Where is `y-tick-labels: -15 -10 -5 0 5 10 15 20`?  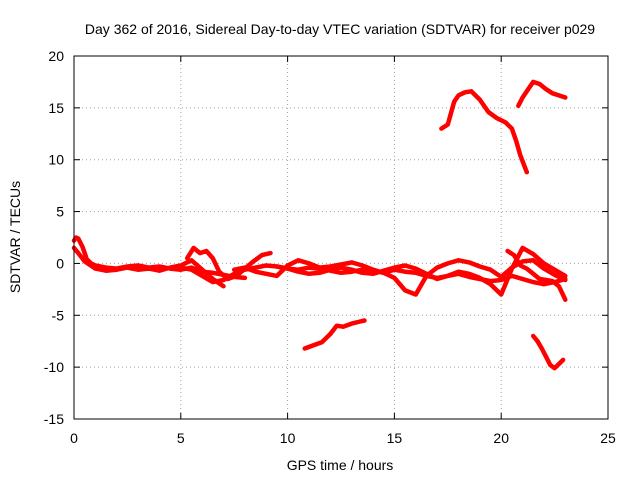 y-tick-labels: -15 -10 -5 0 5 10 15 20 is located at coordinates (54, 237).